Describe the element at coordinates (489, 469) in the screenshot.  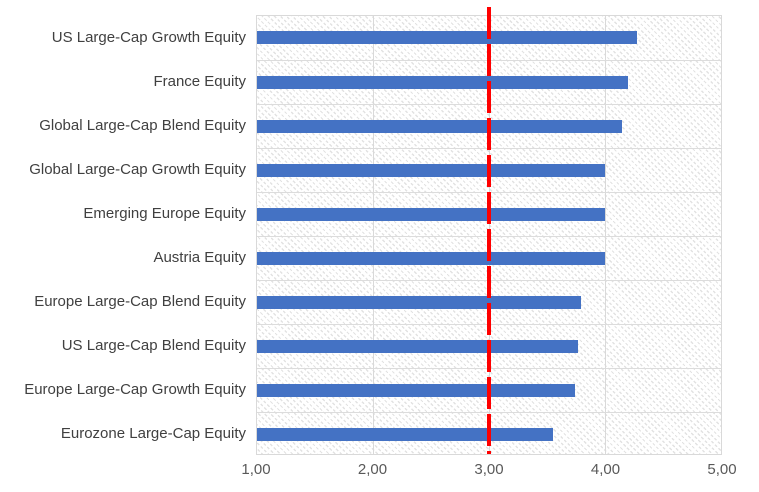
I see `x-tick-label: 3,00` at that location.